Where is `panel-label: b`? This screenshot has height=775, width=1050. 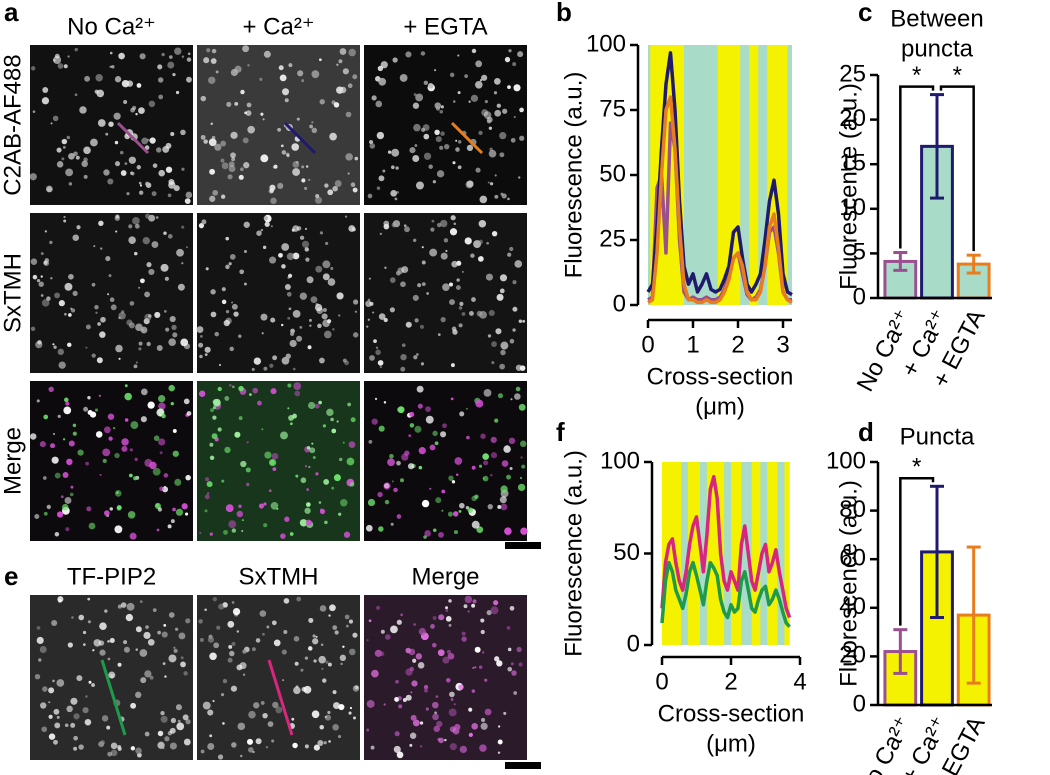
panel-label: b is located at coordinates (564, 13).